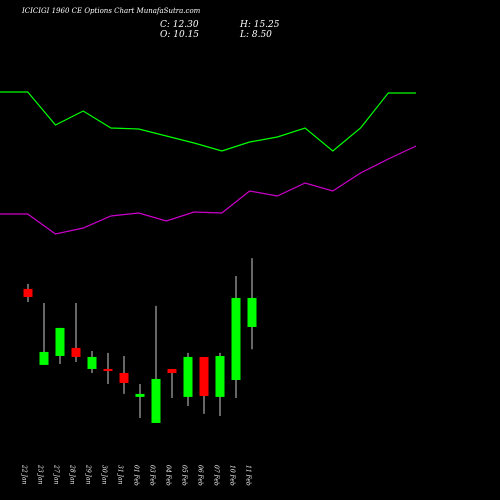 This screenshot has height=500, width=500. What do you see at coordinates (152, 475) in the screenshot?
I see `x-tick-label: 03 Feb` at bounding box center [152, 475].